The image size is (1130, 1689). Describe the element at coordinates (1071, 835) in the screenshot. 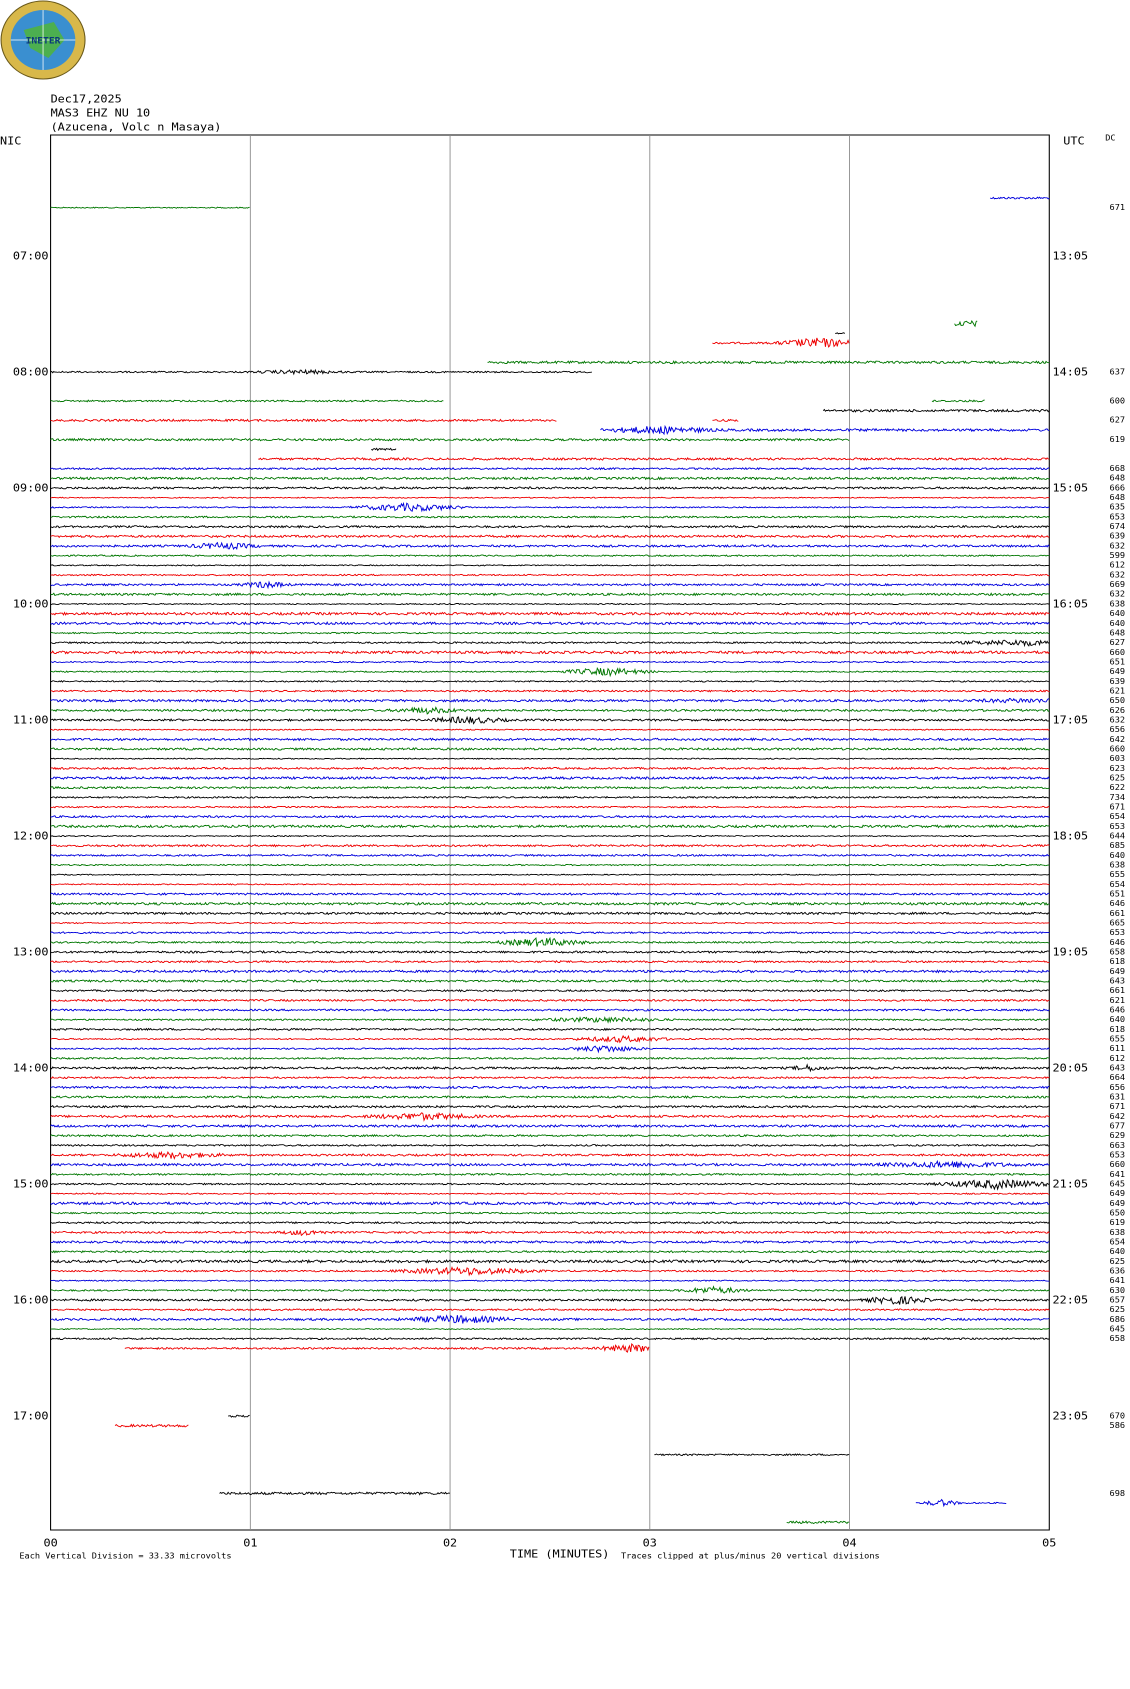

I see `right-time: 18:05` at that location.